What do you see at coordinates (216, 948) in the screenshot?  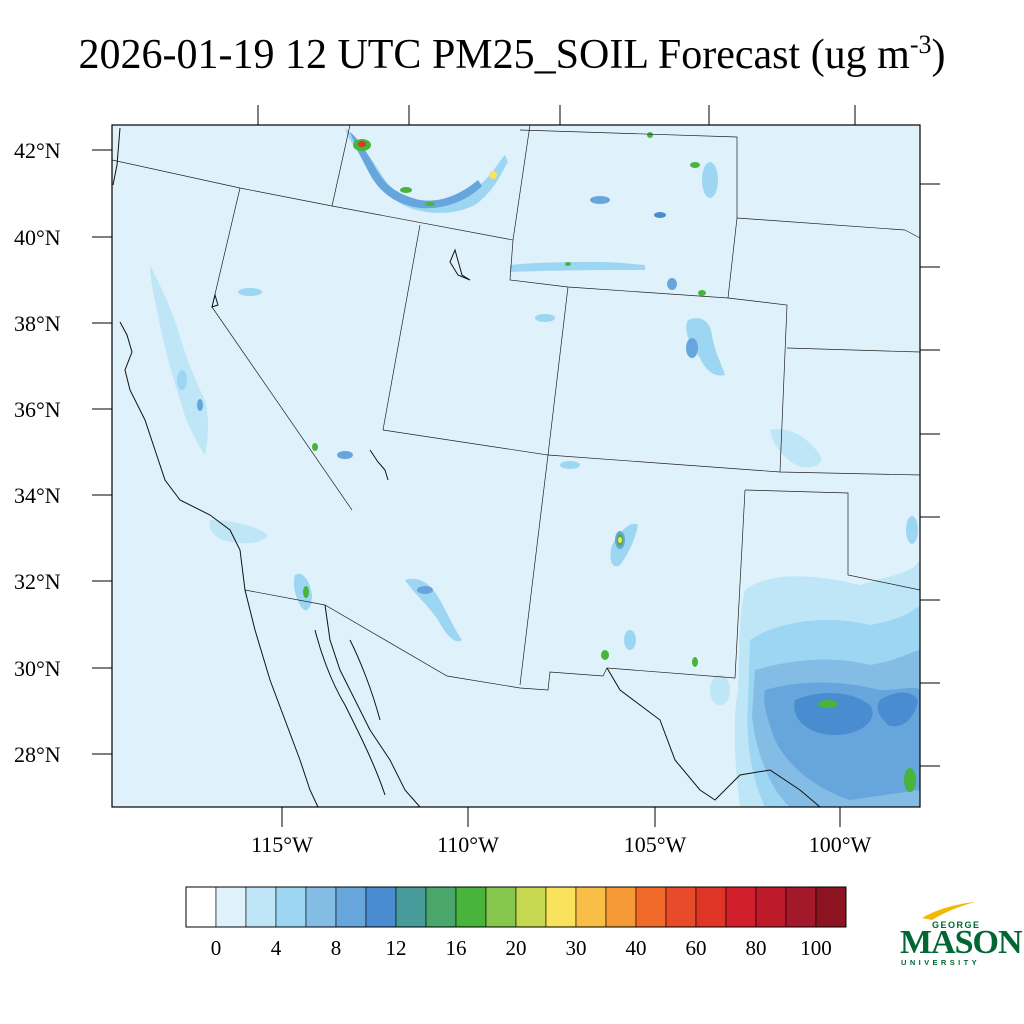 I see `colorbar-tick-label: 0` at bounding box center [216, 948].